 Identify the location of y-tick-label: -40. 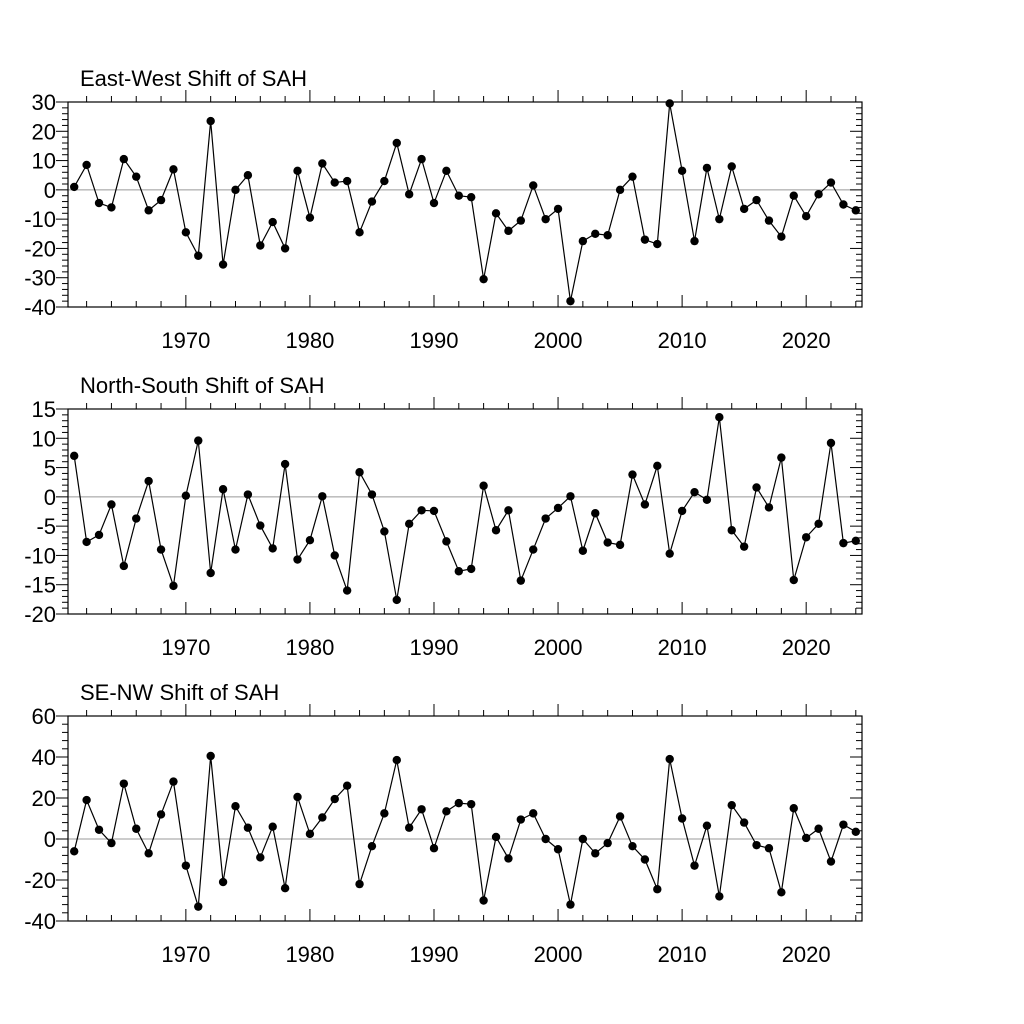
(40, 307).